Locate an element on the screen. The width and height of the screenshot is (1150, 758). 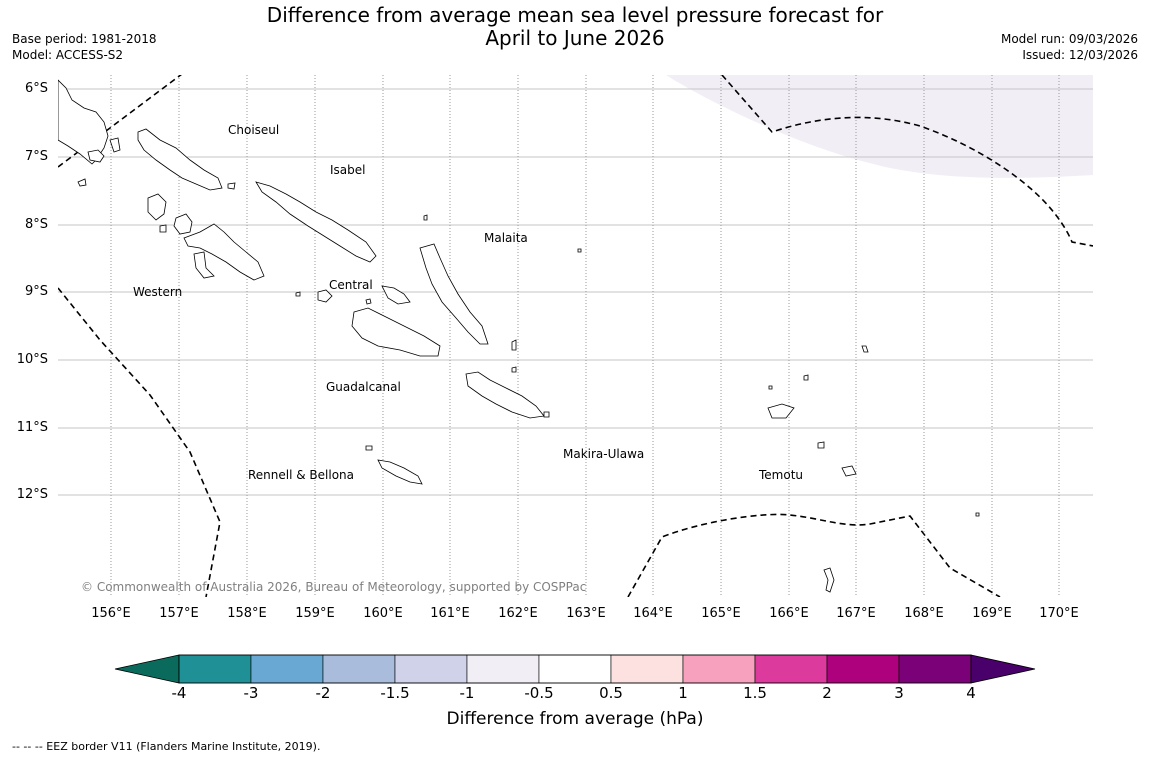
lon-label: 161°E is located at coordinates (450, 613).